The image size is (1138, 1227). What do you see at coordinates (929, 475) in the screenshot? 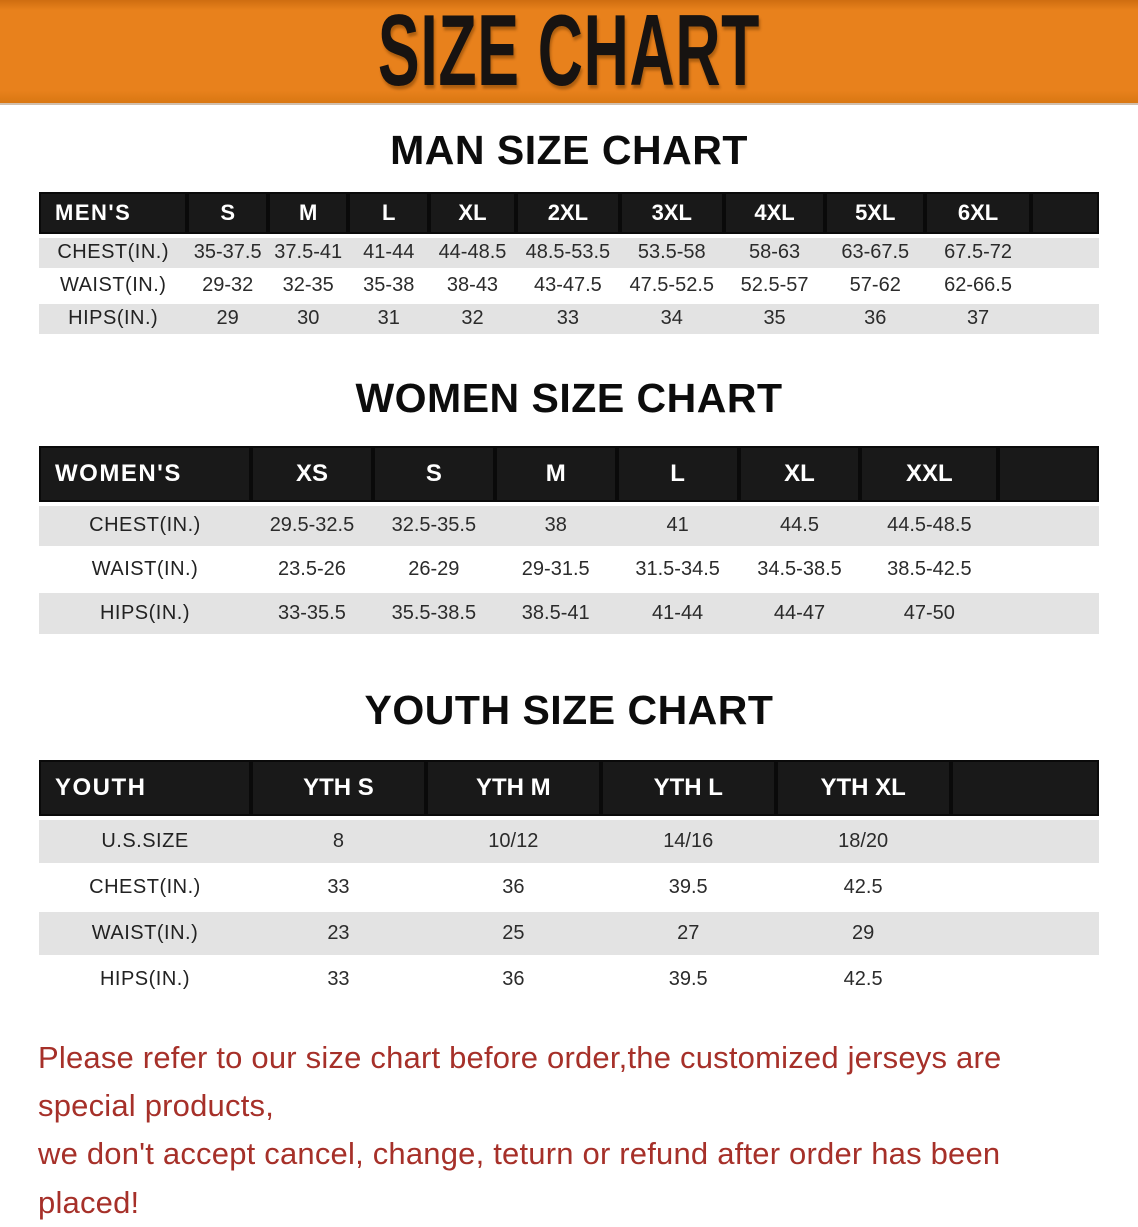
I see `column-header: XXL` at bounding box center [929, 475].